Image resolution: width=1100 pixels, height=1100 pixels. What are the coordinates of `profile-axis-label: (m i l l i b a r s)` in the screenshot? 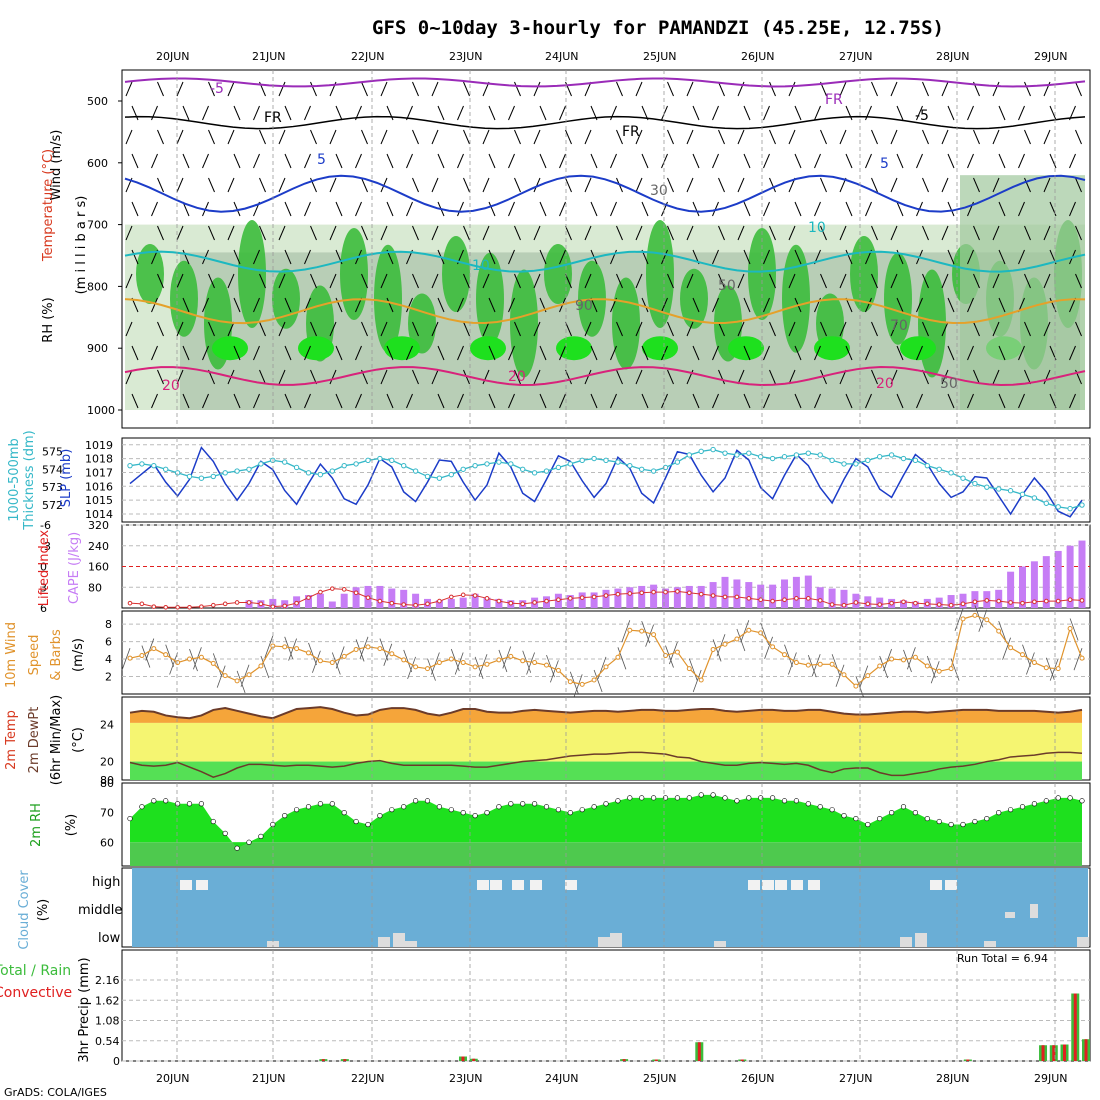 It's located at (81, 245).